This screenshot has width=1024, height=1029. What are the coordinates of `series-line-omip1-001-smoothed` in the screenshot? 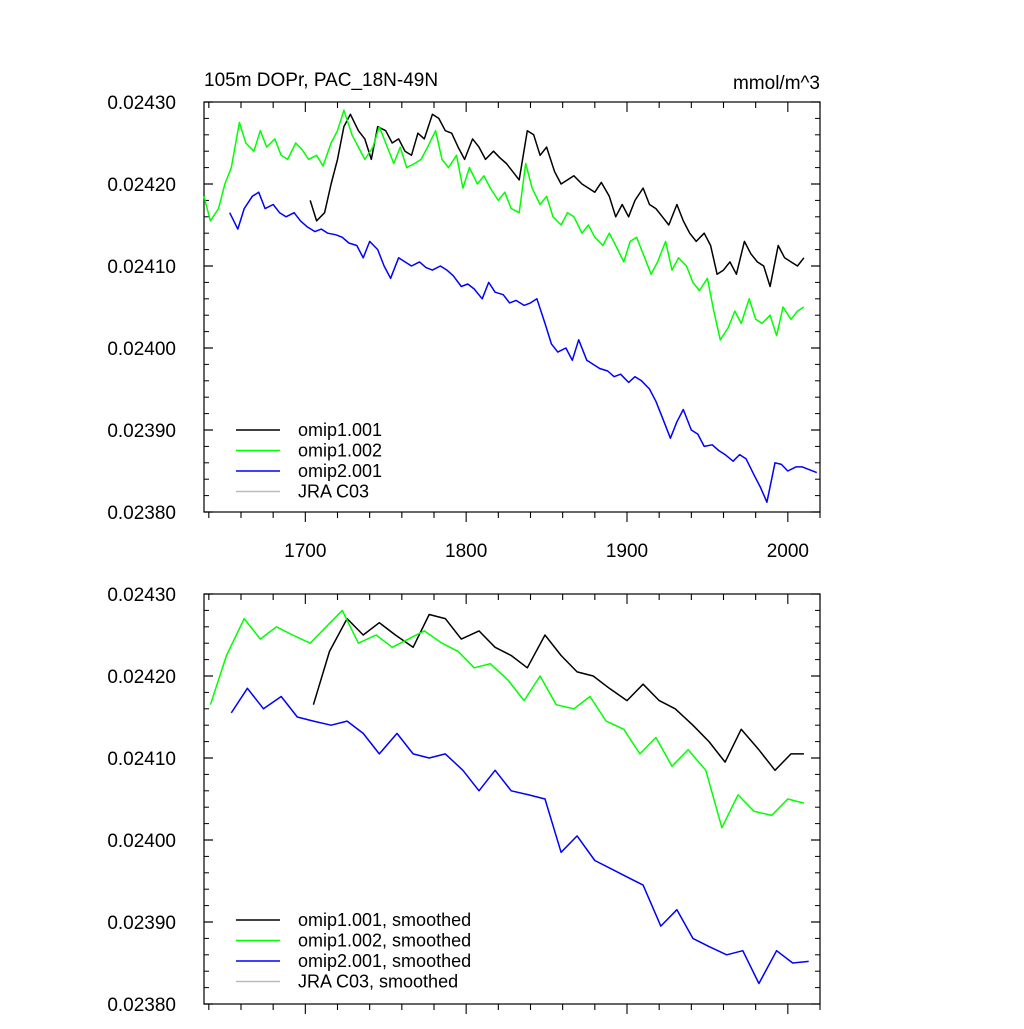 It's located at (558, 692).